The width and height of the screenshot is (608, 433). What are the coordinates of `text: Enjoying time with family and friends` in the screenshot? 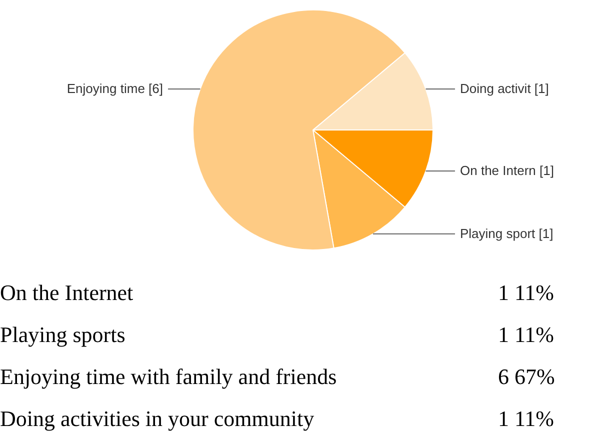 It's located at (168, 376).